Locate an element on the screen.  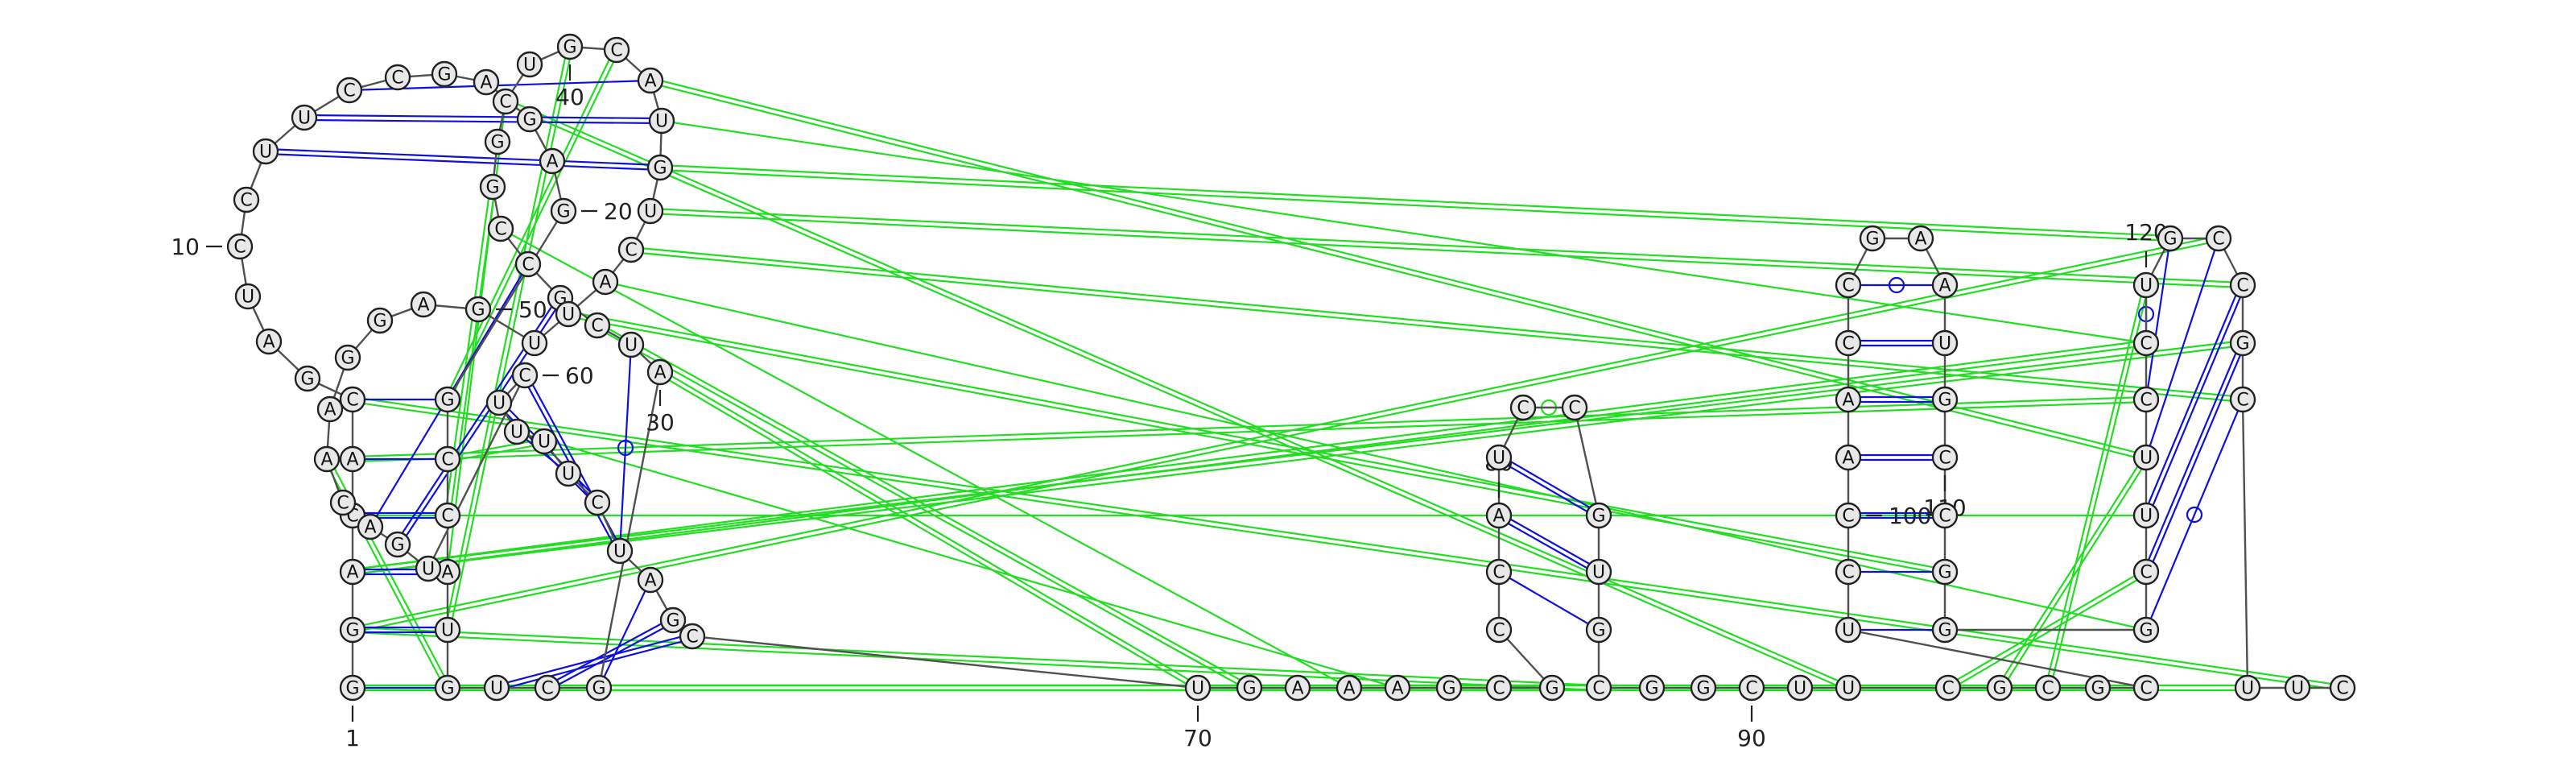
position-label-90: 90 is located at coordinates (1751, 738).